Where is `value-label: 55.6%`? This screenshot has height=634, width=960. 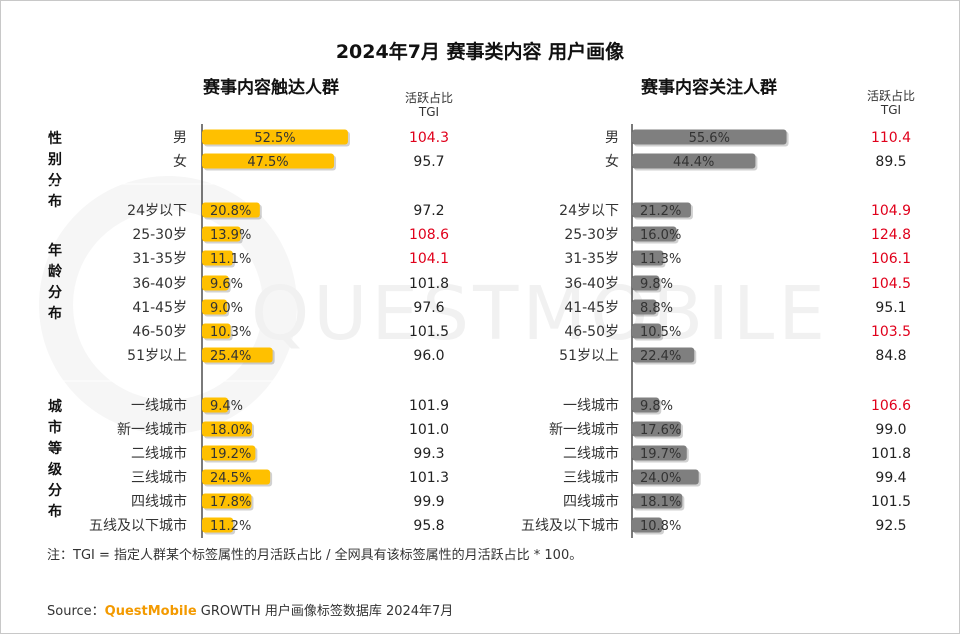
value-label: 55.6% is located at coordinates (709, 138).